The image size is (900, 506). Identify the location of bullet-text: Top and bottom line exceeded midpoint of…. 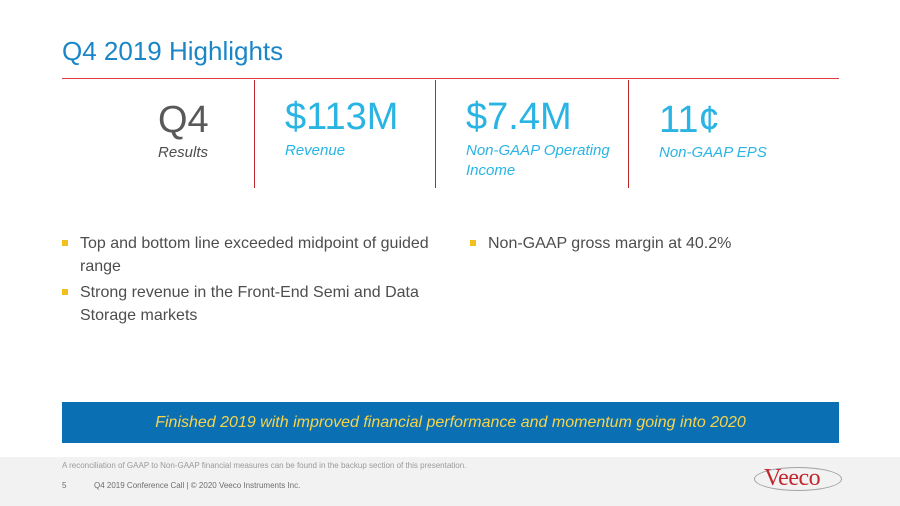
(254, 255).